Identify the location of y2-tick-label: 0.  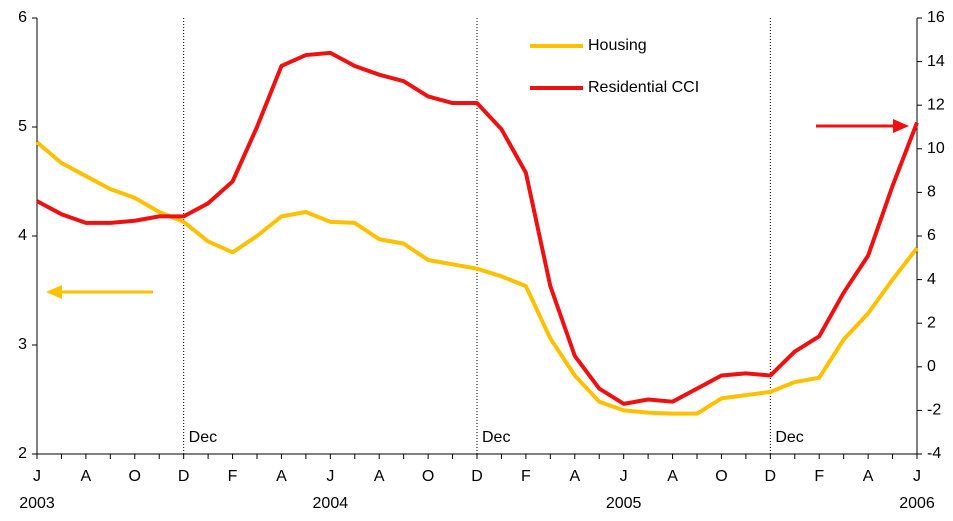
(931, 366).